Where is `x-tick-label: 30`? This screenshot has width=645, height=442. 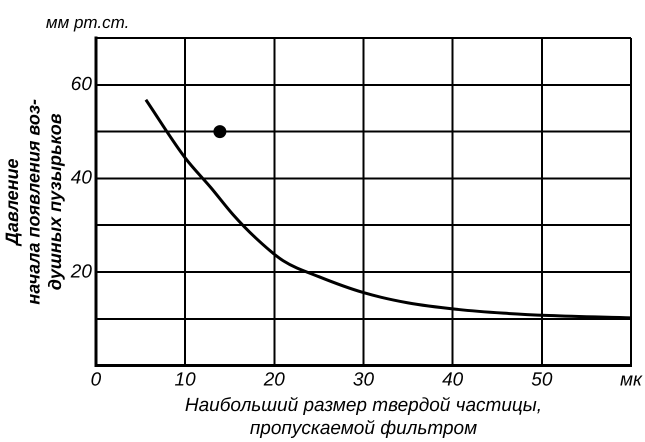
x-tick-label: 30 is located at coordinates (363, 379).